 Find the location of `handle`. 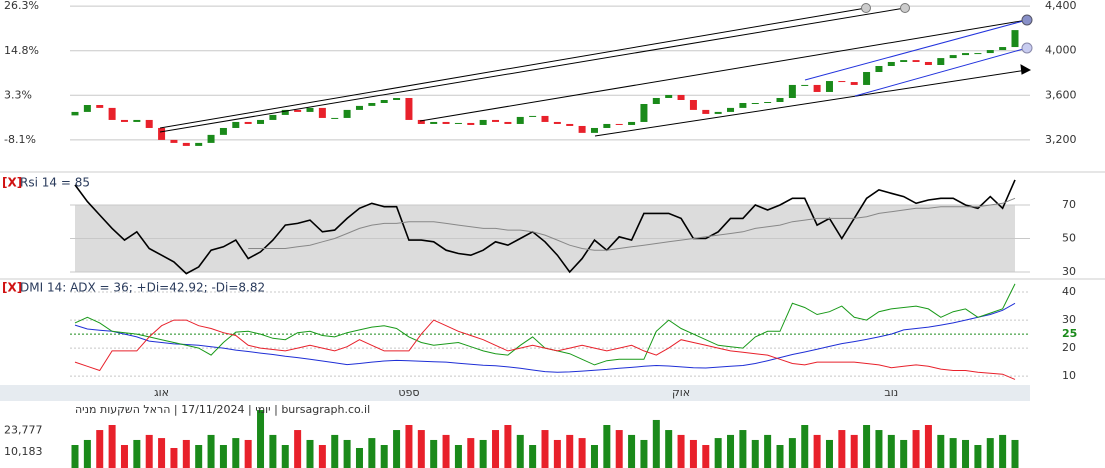

handle is located at coordinates (866, 8).